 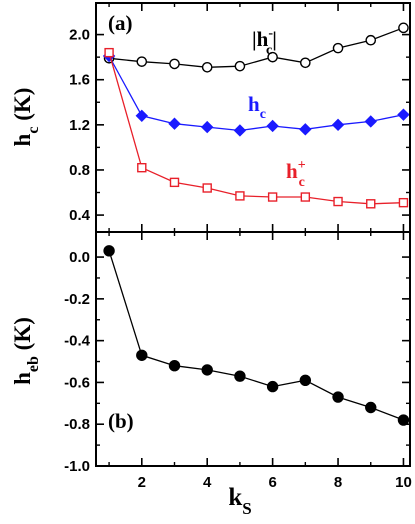 I want to click on panel-b-ytick-label: 0.0, so click(x=79, y=257).